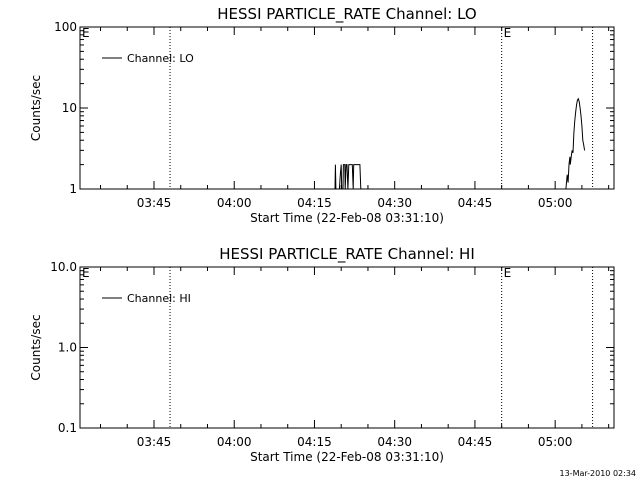 This screenshot has height=480, width=640. I want to click on y-tick-label: 1, so click(73, 189).